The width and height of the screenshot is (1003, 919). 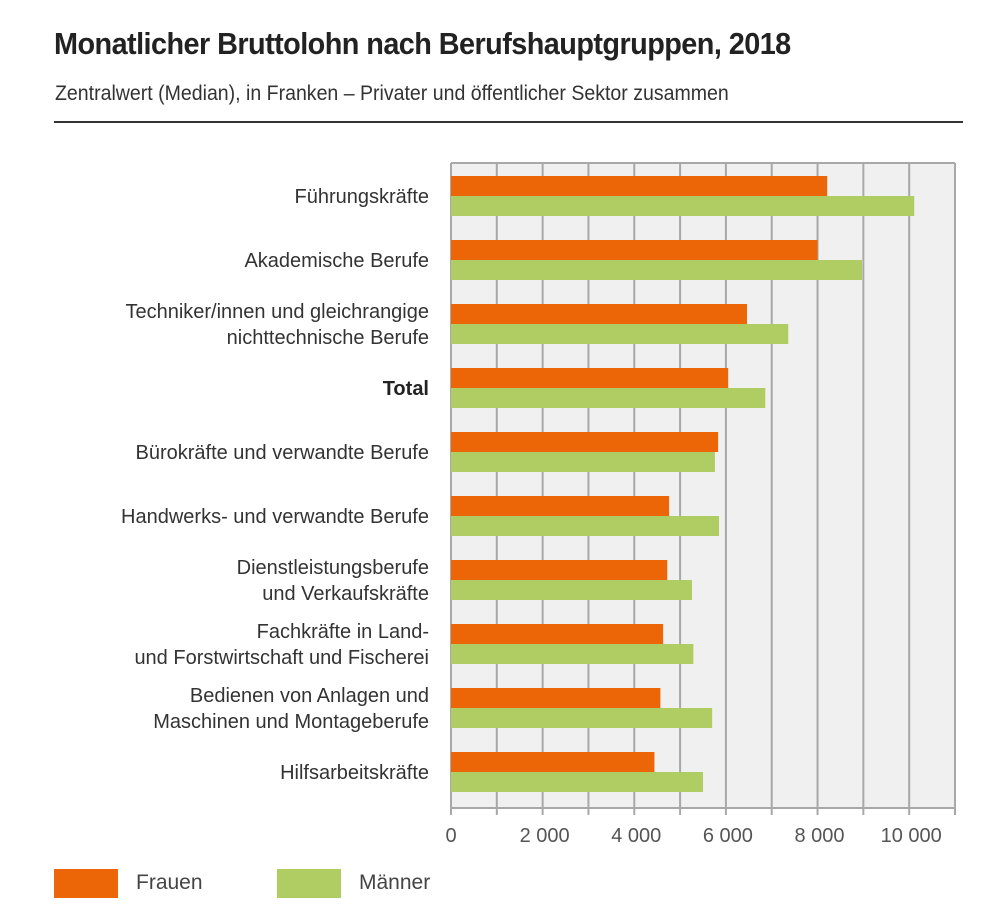 What do you see at coordinates (395, 882) in the screenshot?
I see `legend-label-maenner: Männer` at bounding box center [395, 882].